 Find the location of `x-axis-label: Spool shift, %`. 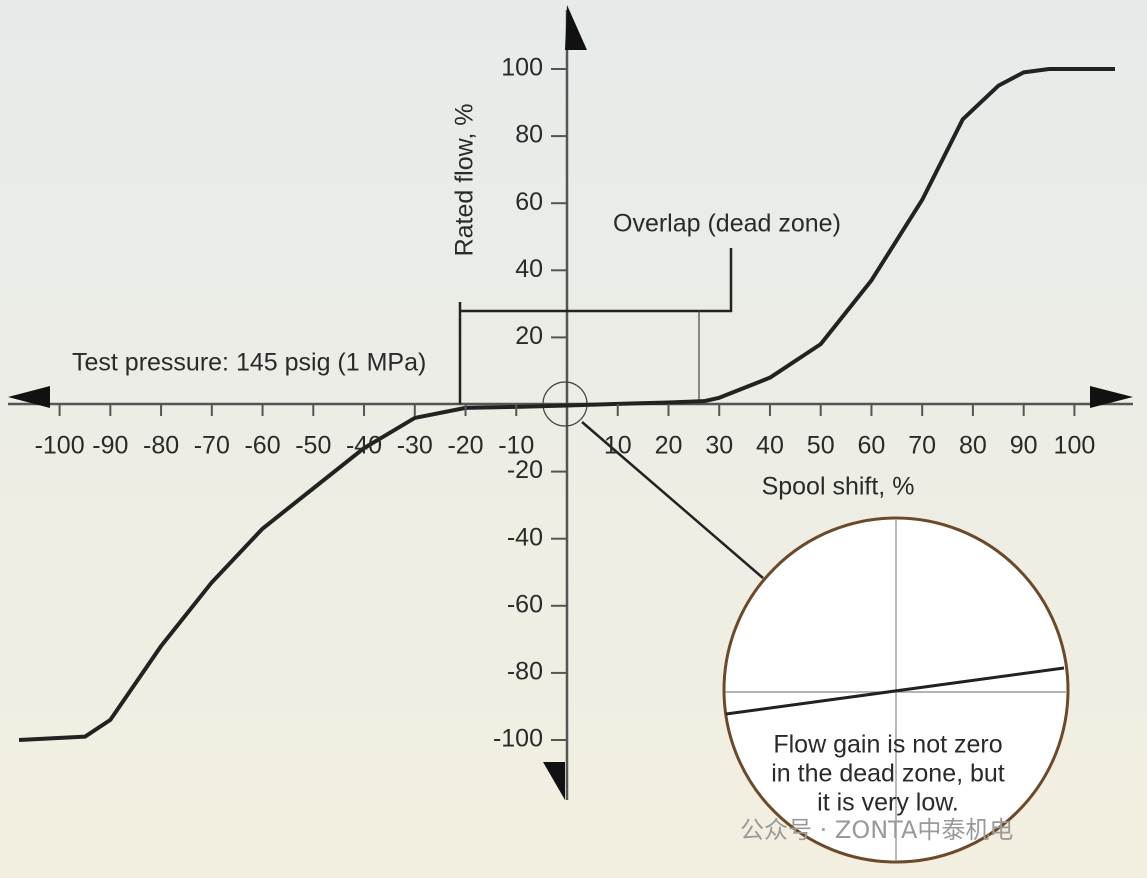

x-axis-label: Spool shift, % is located at coordinates (838, 487).